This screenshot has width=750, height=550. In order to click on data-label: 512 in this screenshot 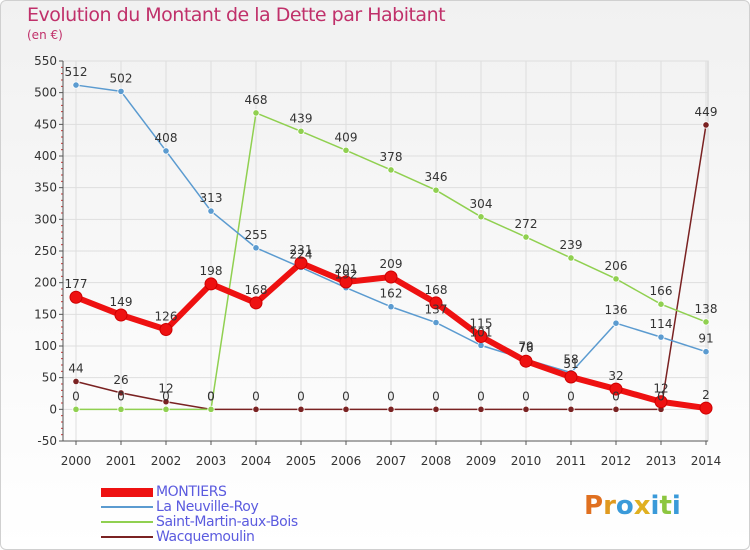, I will do `click(76, 72)`.